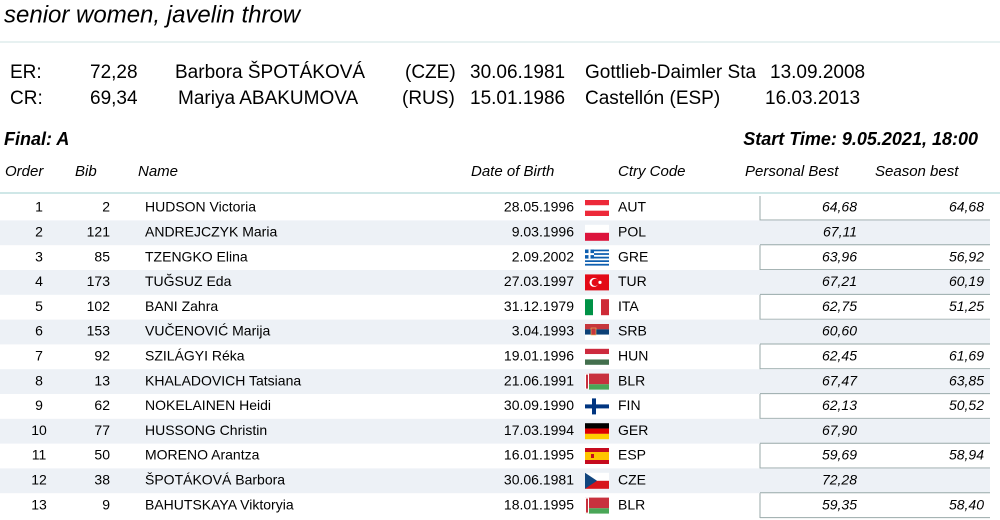  I want to click on season-best: 58,94, so click(966, 455).